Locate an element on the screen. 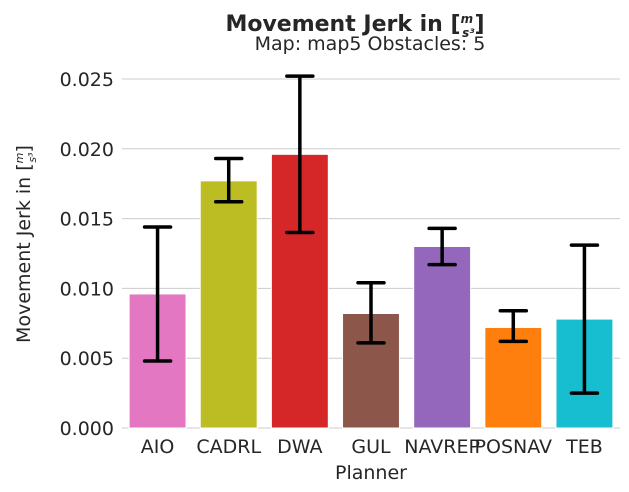 The image size is (629, 492). x-tick-label: GUL is located at coordinates (371, 447).